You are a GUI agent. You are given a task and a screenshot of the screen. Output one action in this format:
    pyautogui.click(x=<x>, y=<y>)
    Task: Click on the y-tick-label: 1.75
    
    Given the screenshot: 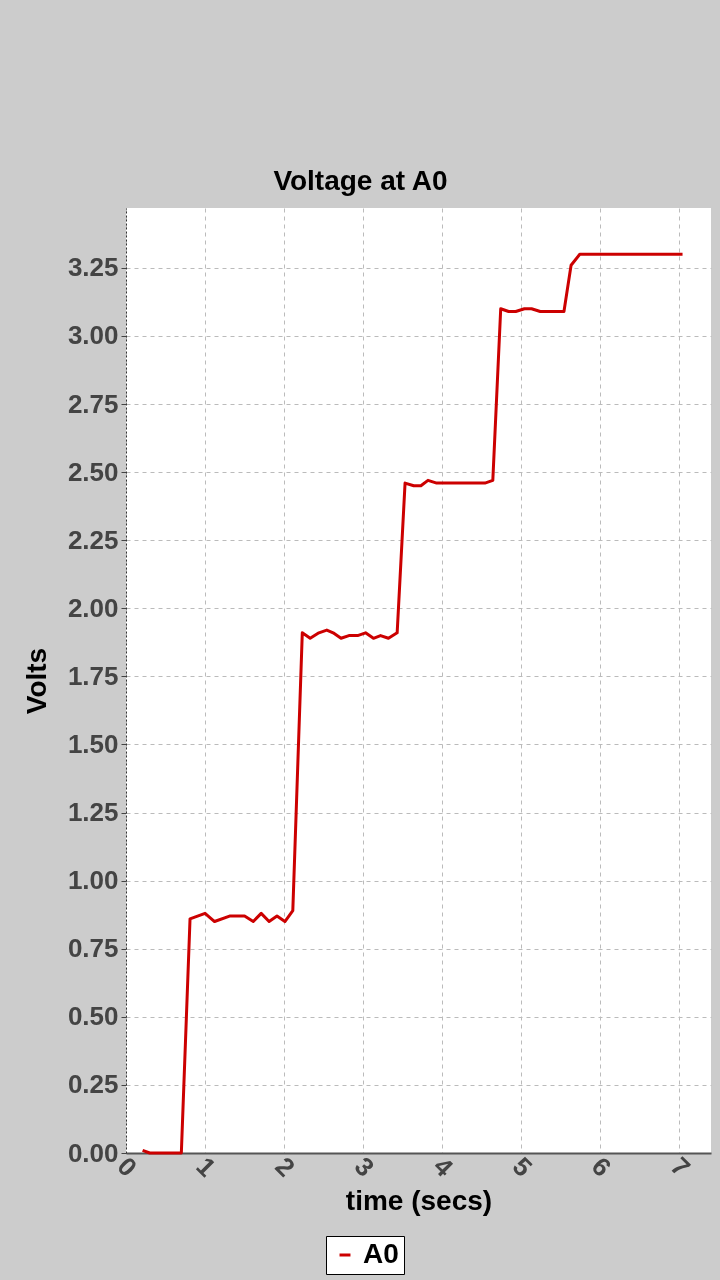 What is the action you would take?
    pyautogui.click(x=93, y=675)
    